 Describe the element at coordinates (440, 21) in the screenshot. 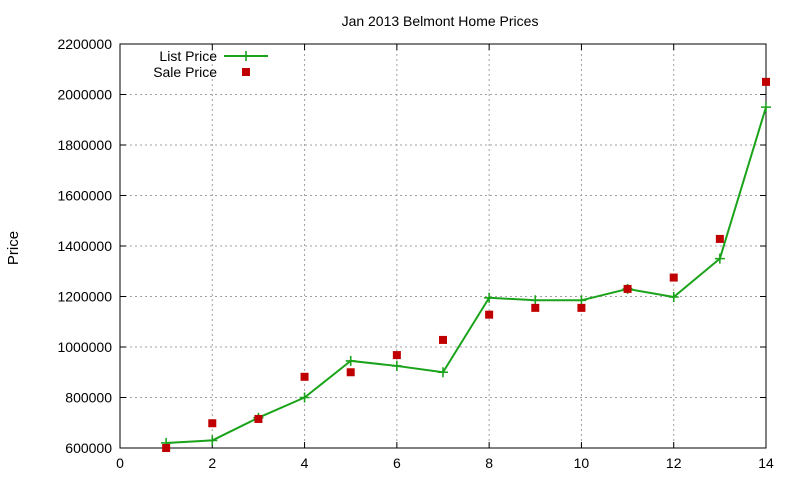

I see `chart-title: Jan 2013 Belmont Home Prices` at that location.